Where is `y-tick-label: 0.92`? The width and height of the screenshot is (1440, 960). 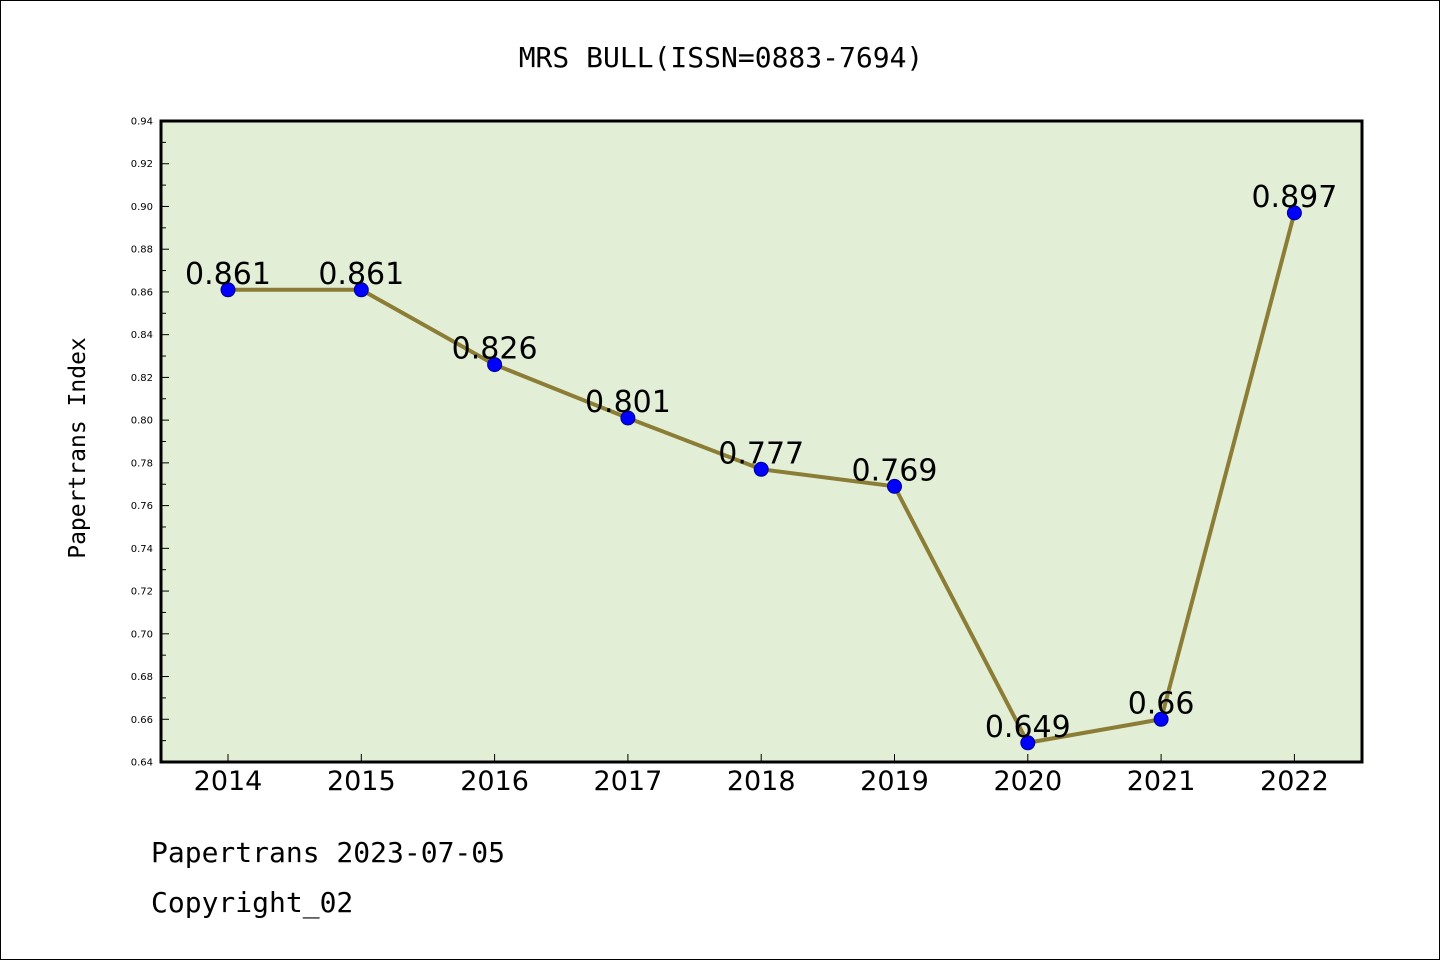 y-tick-label: 0.92 is located at coordinates (142, 164).